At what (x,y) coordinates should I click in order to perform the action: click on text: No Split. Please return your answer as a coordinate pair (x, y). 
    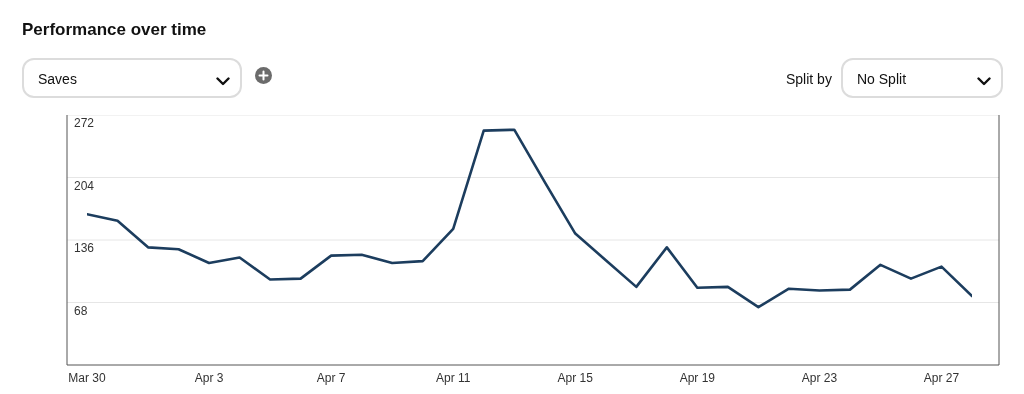
    Looking at the image, I should click on (882, 79).